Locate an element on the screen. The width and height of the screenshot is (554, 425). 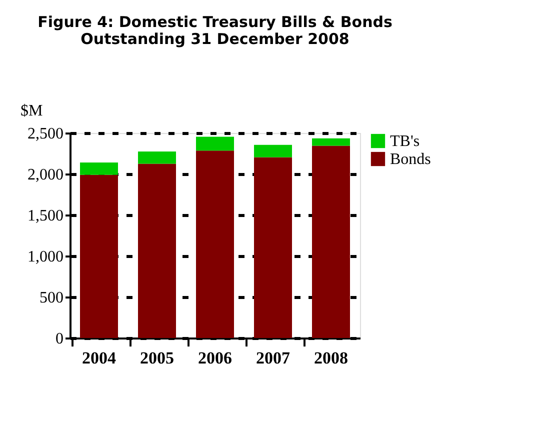
y-tick-label: 2,500 is located at coordinates (46, 134).